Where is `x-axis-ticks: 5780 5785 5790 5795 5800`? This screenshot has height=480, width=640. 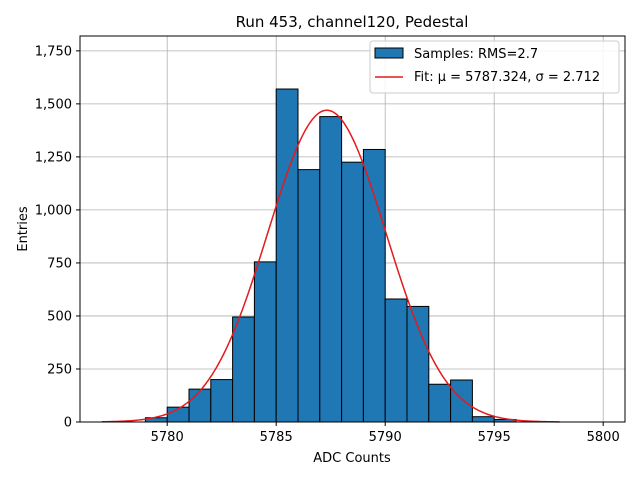 x-axis-ticks: 5780 5785 5790 5795 5800 is located at coordinates (385, 433).